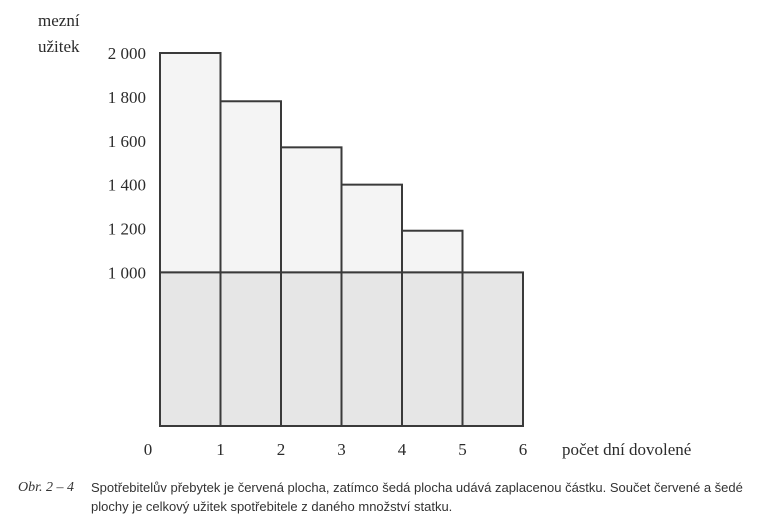 This screenshot has height=532, width=769. Describe the element at coordinates (341, 449) in the screenshot. I see `x-tick-label: 3` at that location.